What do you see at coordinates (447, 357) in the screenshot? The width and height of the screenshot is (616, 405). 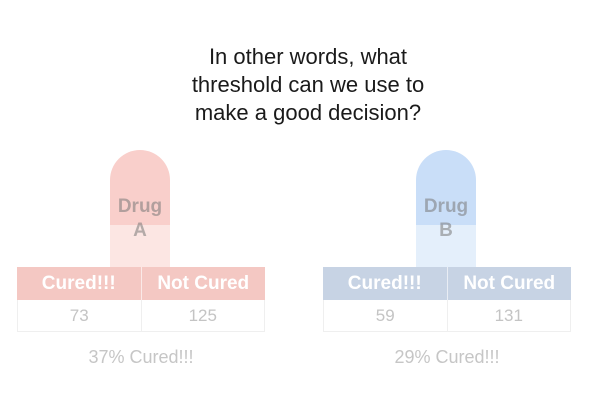 I see `drug-b-summary: 29% Cured!!!` at bounding box center [447, 357].